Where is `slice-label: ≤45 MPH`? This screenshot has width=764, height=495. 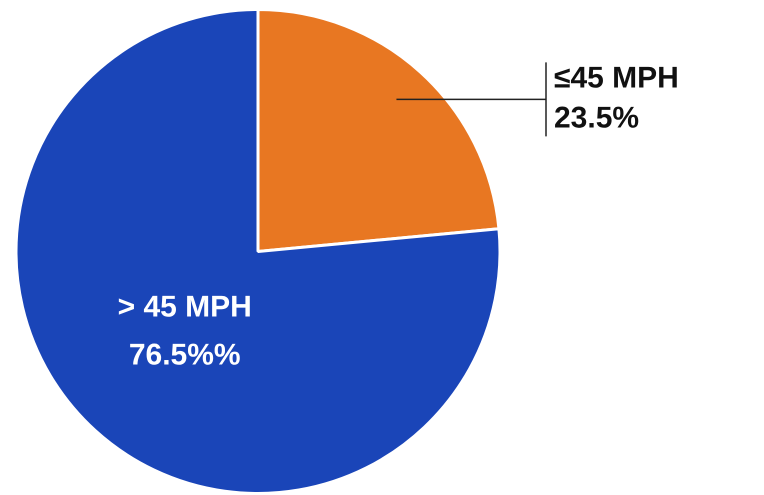
slice-label: ≤45 MPH is located at coordinates (616, 78).